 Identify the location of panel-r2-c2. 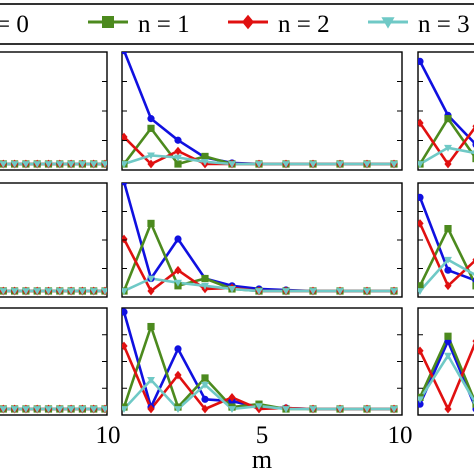
(445, 361).